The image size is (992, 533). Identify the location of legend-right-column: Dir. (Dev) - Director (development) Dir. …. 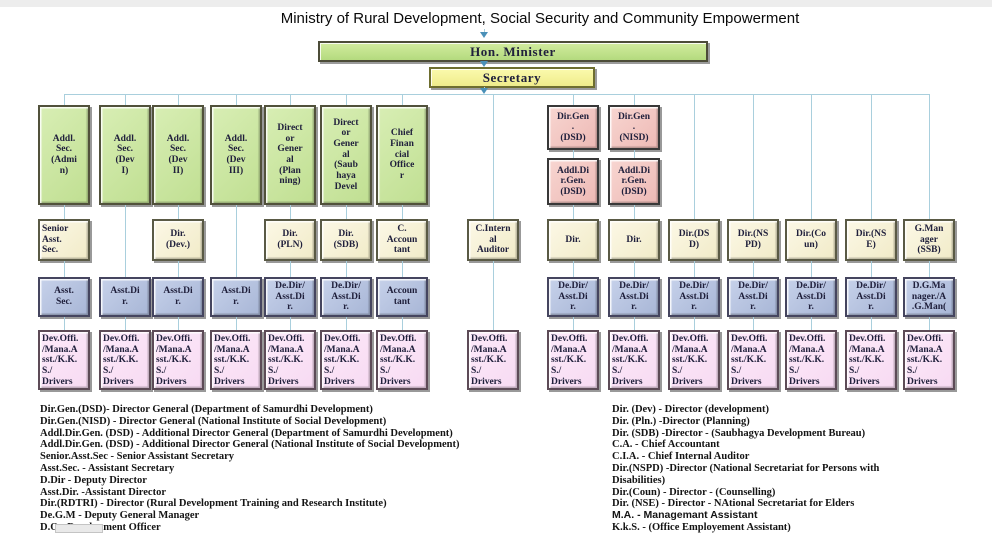
(800, 468).